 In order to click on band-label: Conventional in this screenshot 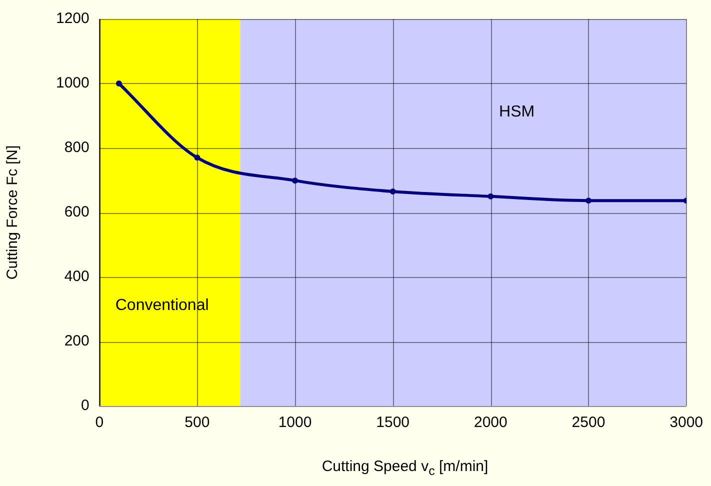, I will do `click(162, 305)`.